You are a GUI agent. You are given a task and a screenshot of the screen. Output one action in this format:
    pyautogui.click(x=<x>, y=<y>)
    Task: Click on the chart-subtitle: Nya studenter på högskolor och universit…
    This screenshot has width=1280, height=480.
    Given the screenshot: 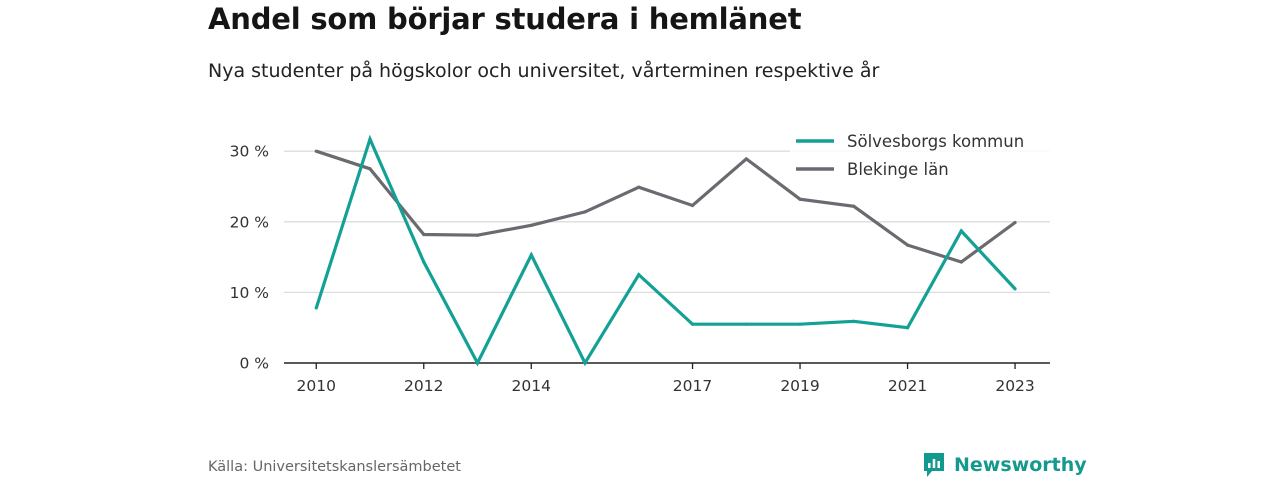 What is the action you would take?
    pyautogui.click(x=544, y=71)
    